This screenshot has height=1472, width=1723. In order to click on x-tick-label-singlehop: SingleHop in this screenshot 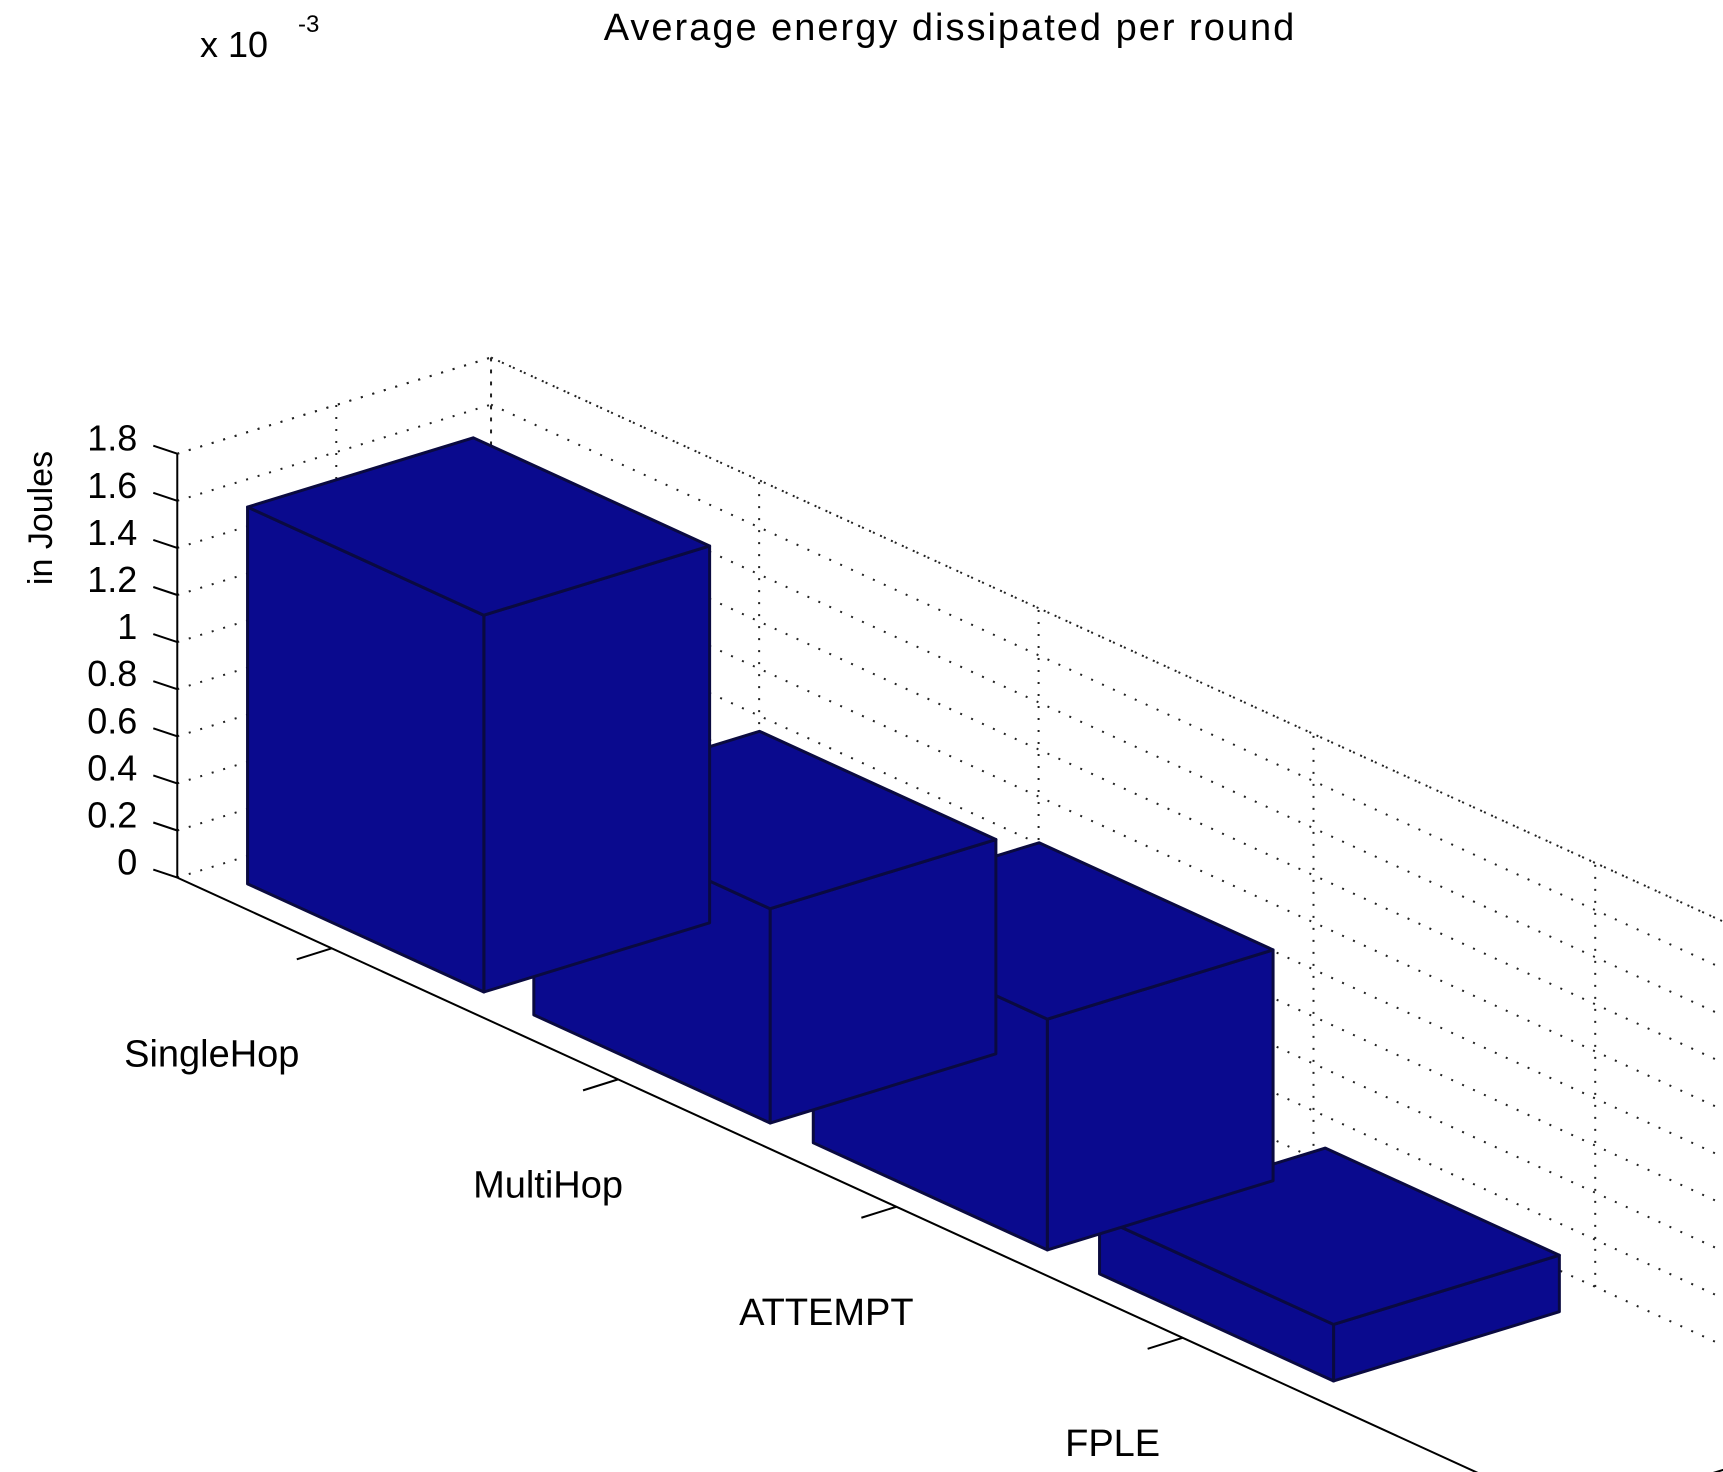, I will do `click(211, 1054)`.